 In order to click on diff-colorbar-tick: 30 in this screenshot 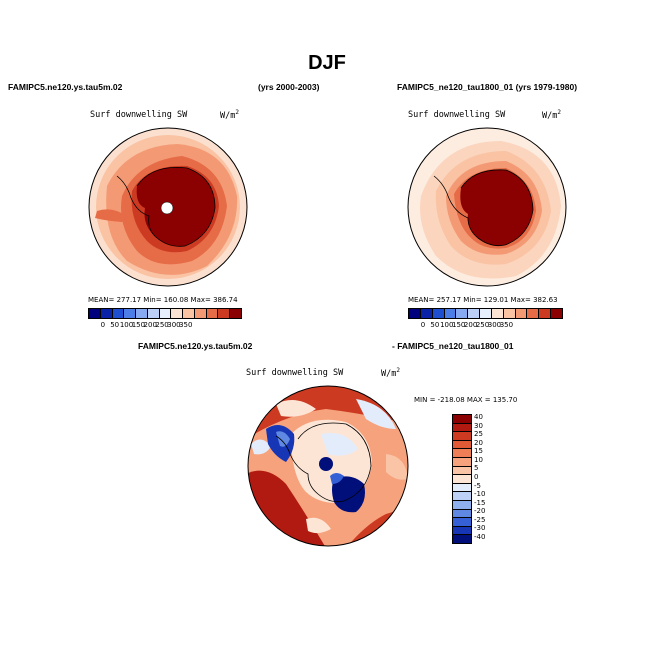, I will do `click(478, 425)`.